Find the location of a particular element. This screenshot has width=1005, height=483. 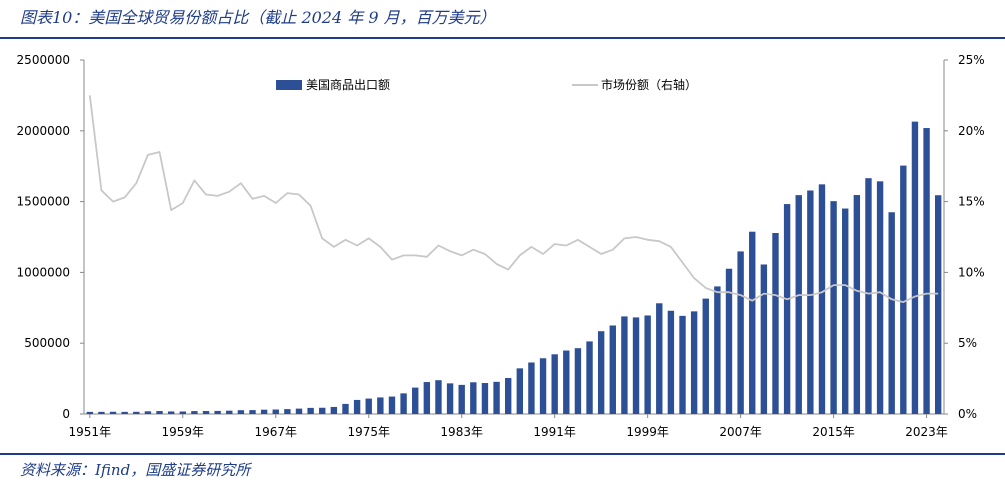

bar-1995 is located at coordinates (601, 372).